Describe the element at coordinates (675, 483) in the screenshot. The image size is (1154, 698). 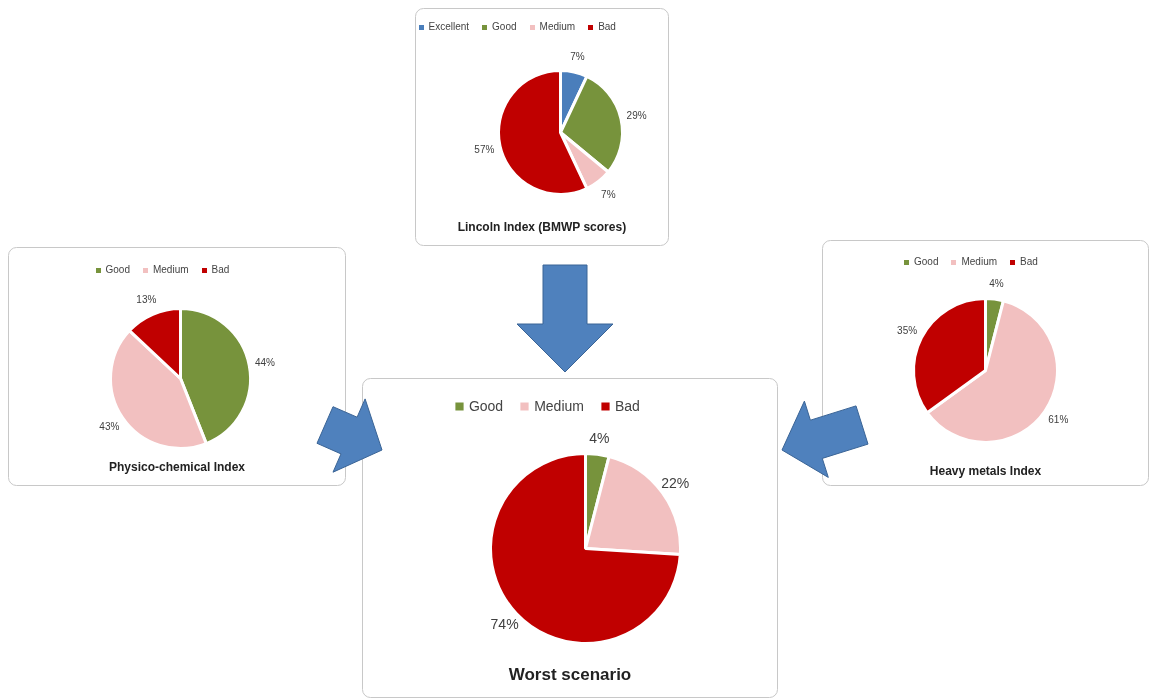
I see `data-label: 22%` at that location.